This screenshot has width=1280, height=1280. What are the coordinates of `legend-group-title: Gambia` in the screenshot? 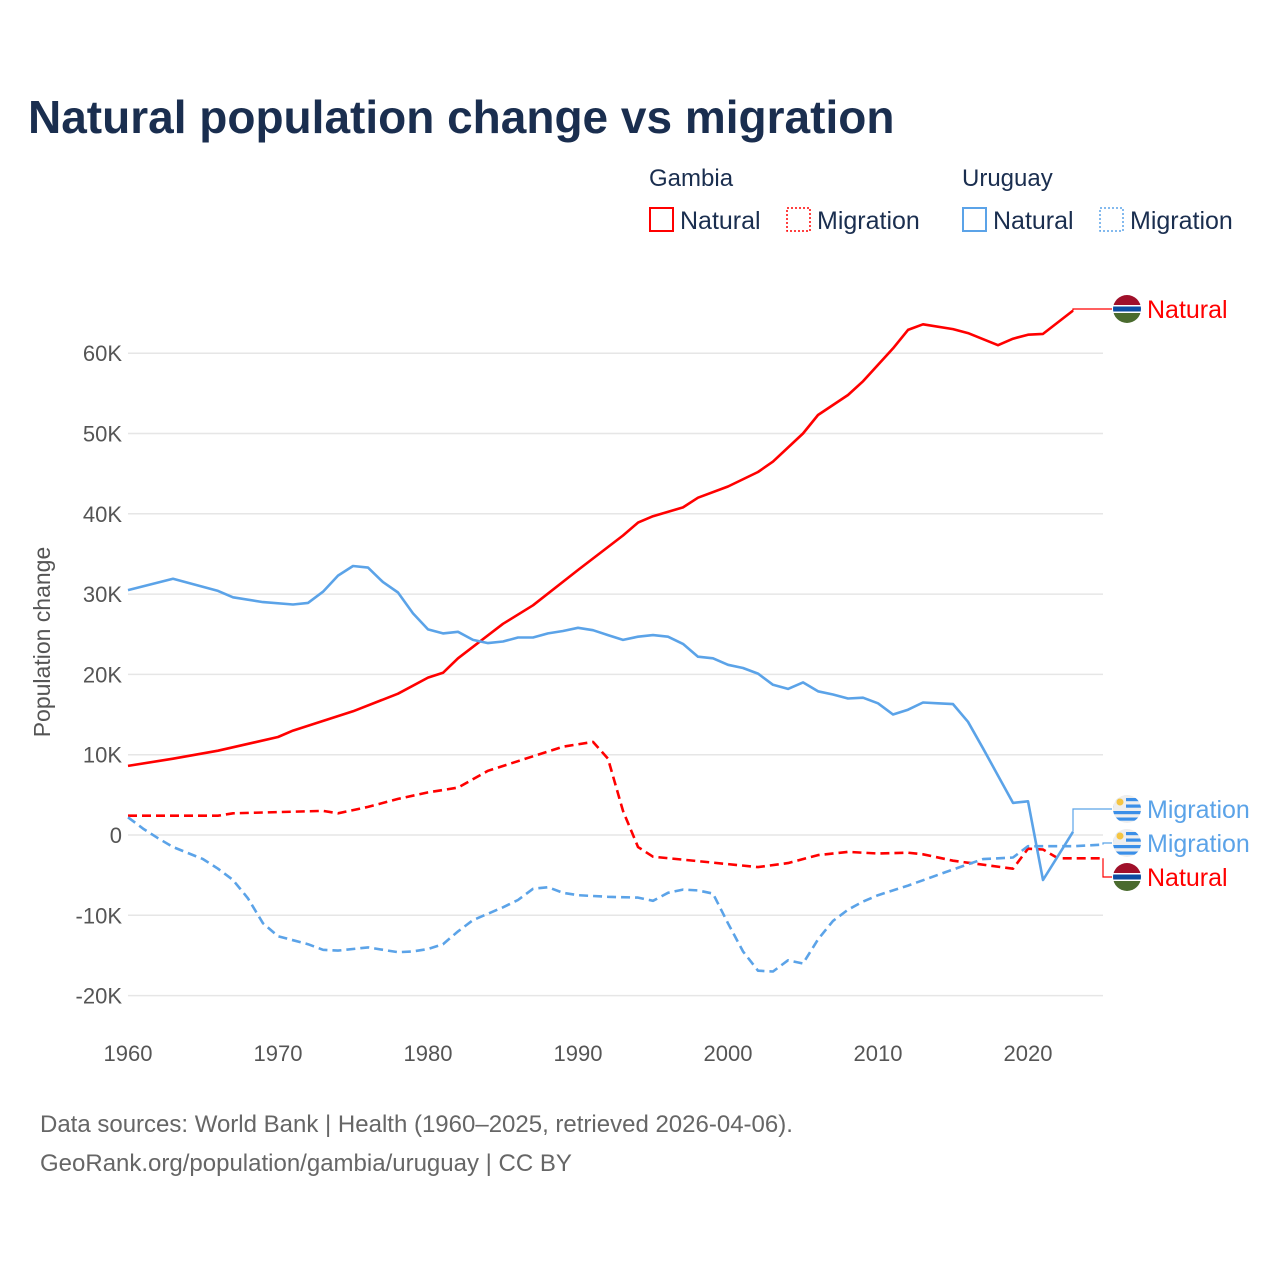 It's located at (691, 178).